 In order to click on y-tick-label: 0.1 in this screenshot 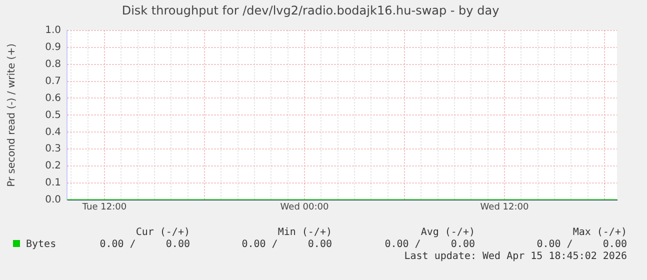, I will do `click(53, 183)`.